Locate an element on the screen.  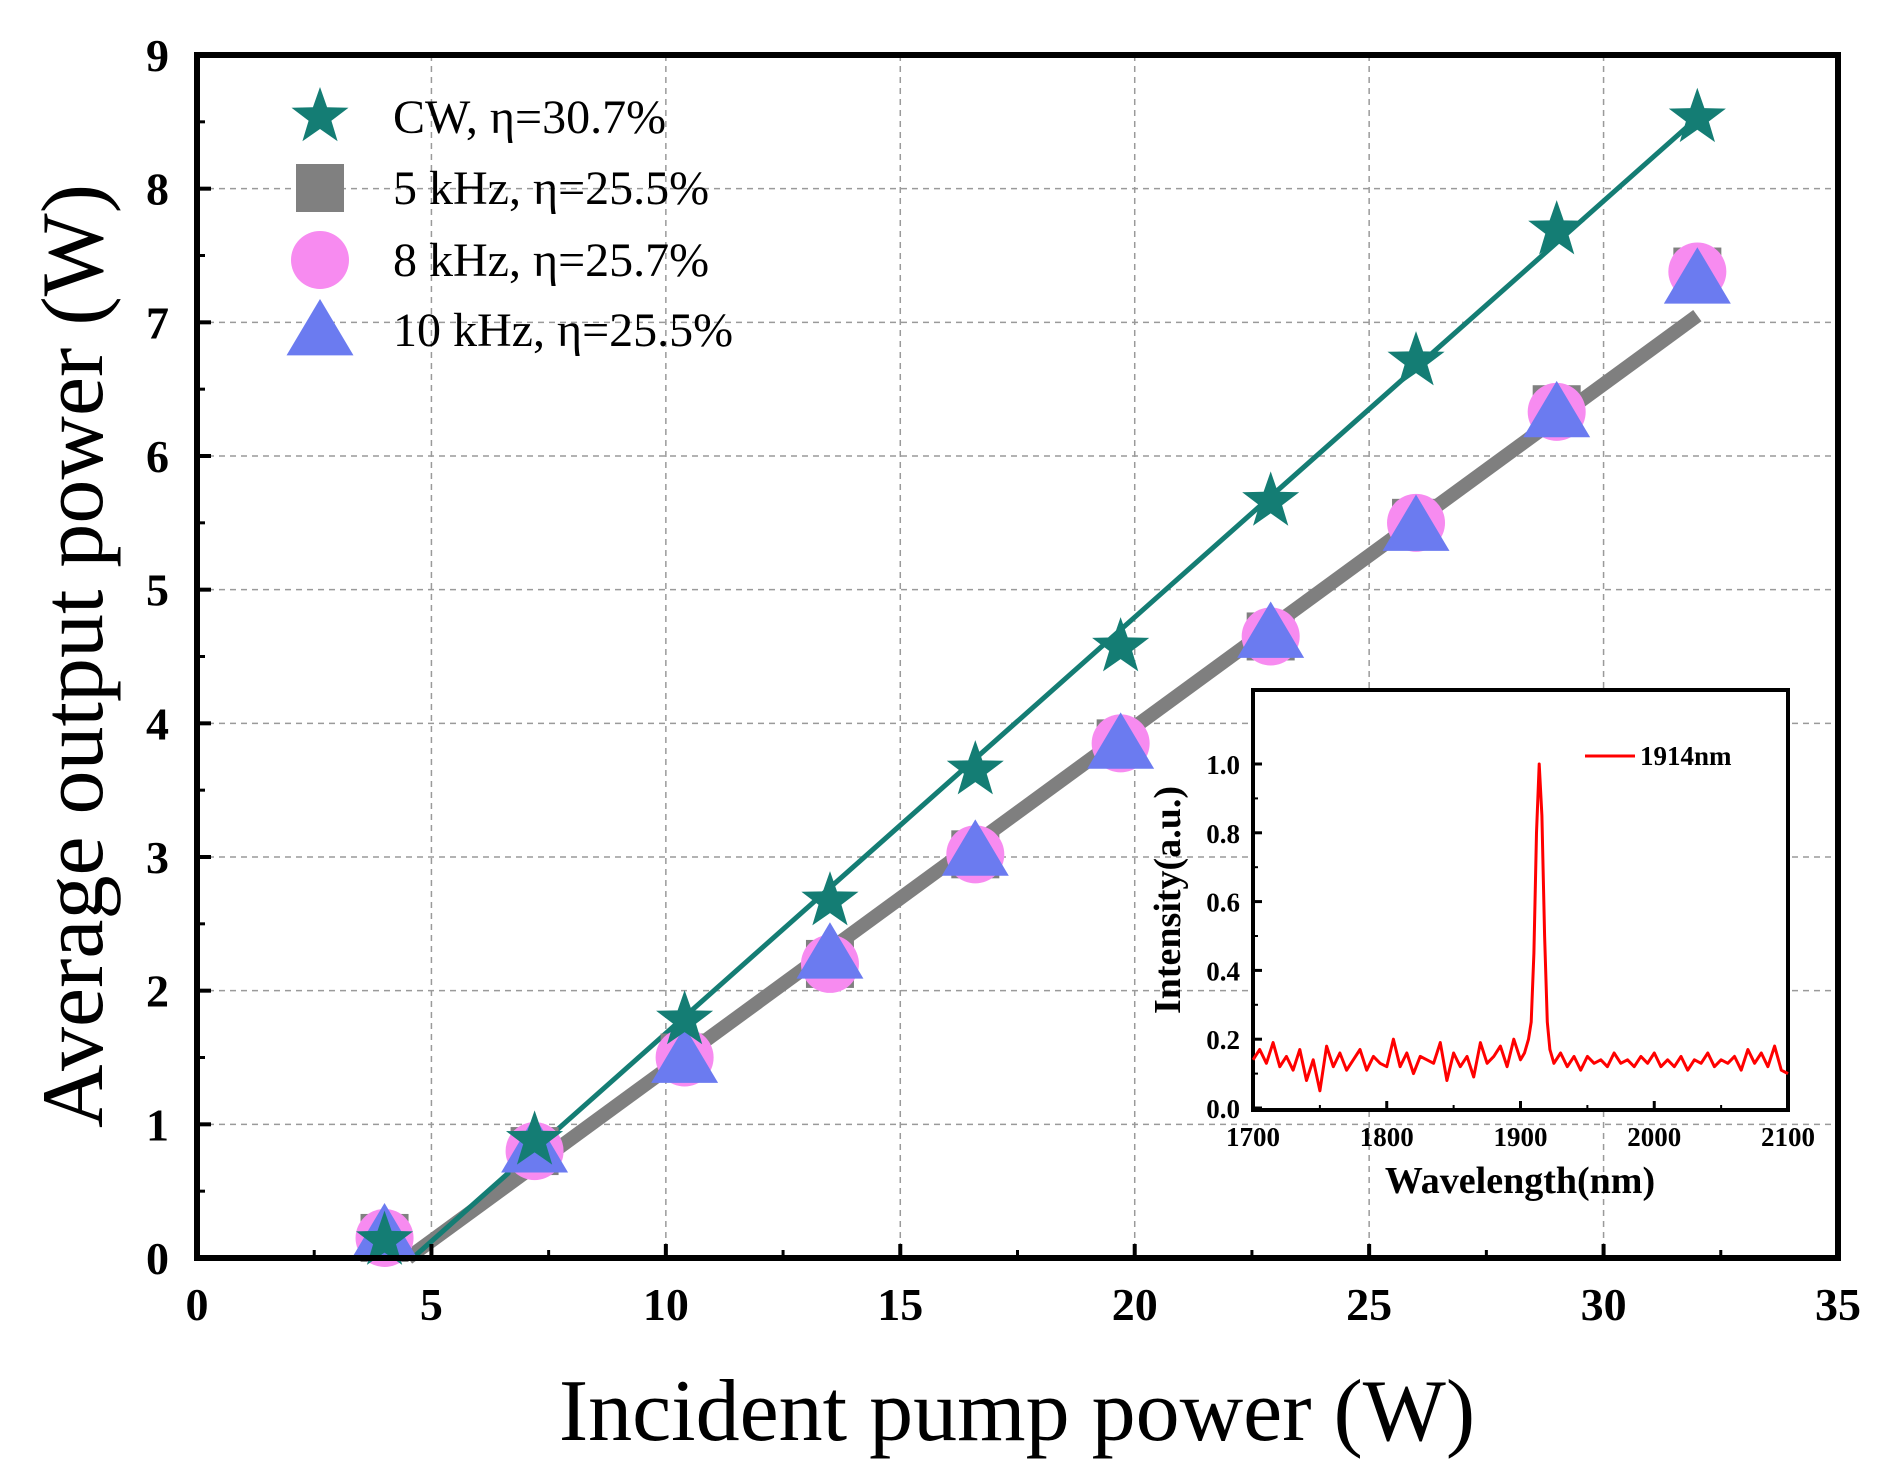
y-tick-label: 7 is located at coordinates (157, 322).